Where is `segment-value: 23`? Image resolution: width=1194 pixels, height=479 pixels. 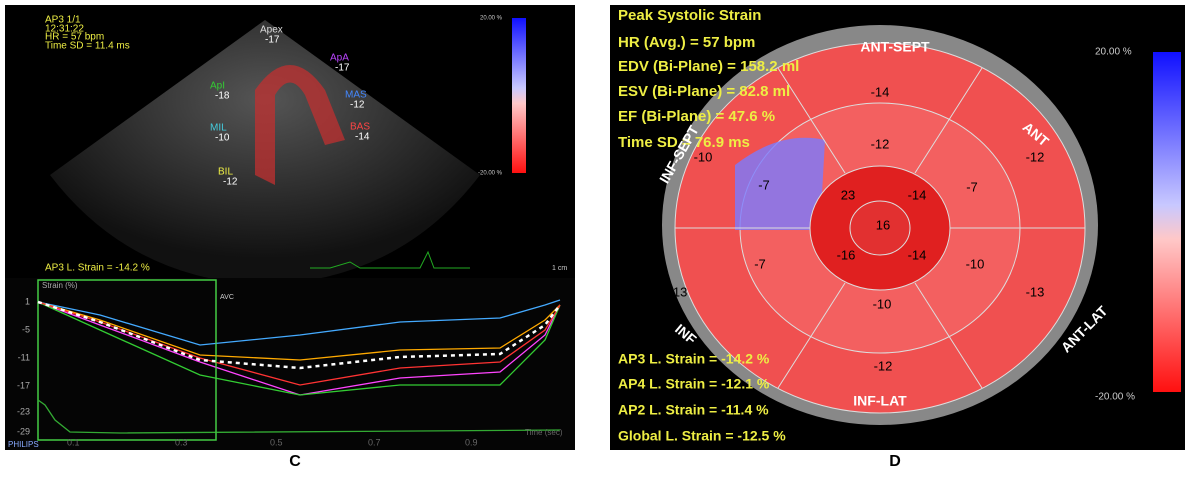 segment-value: 23 is located at coordinates (848, 194).